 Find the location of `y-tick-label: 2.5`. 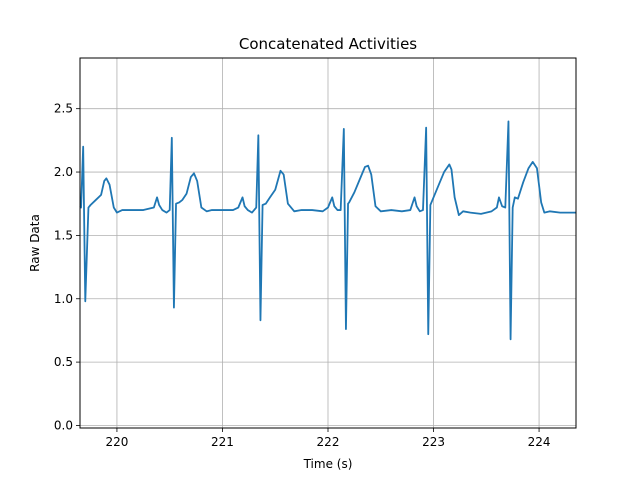

y-tick-label: 2.5 is located at coordinates (63, 109).